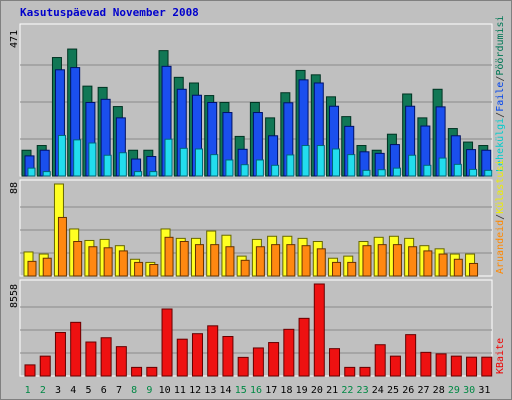 Image resolution: width=512 pixels, height=400 pixels. Describe the element at coordinates (317, 390) in the screenshot. I see `x-tick-label: 20` at that location.